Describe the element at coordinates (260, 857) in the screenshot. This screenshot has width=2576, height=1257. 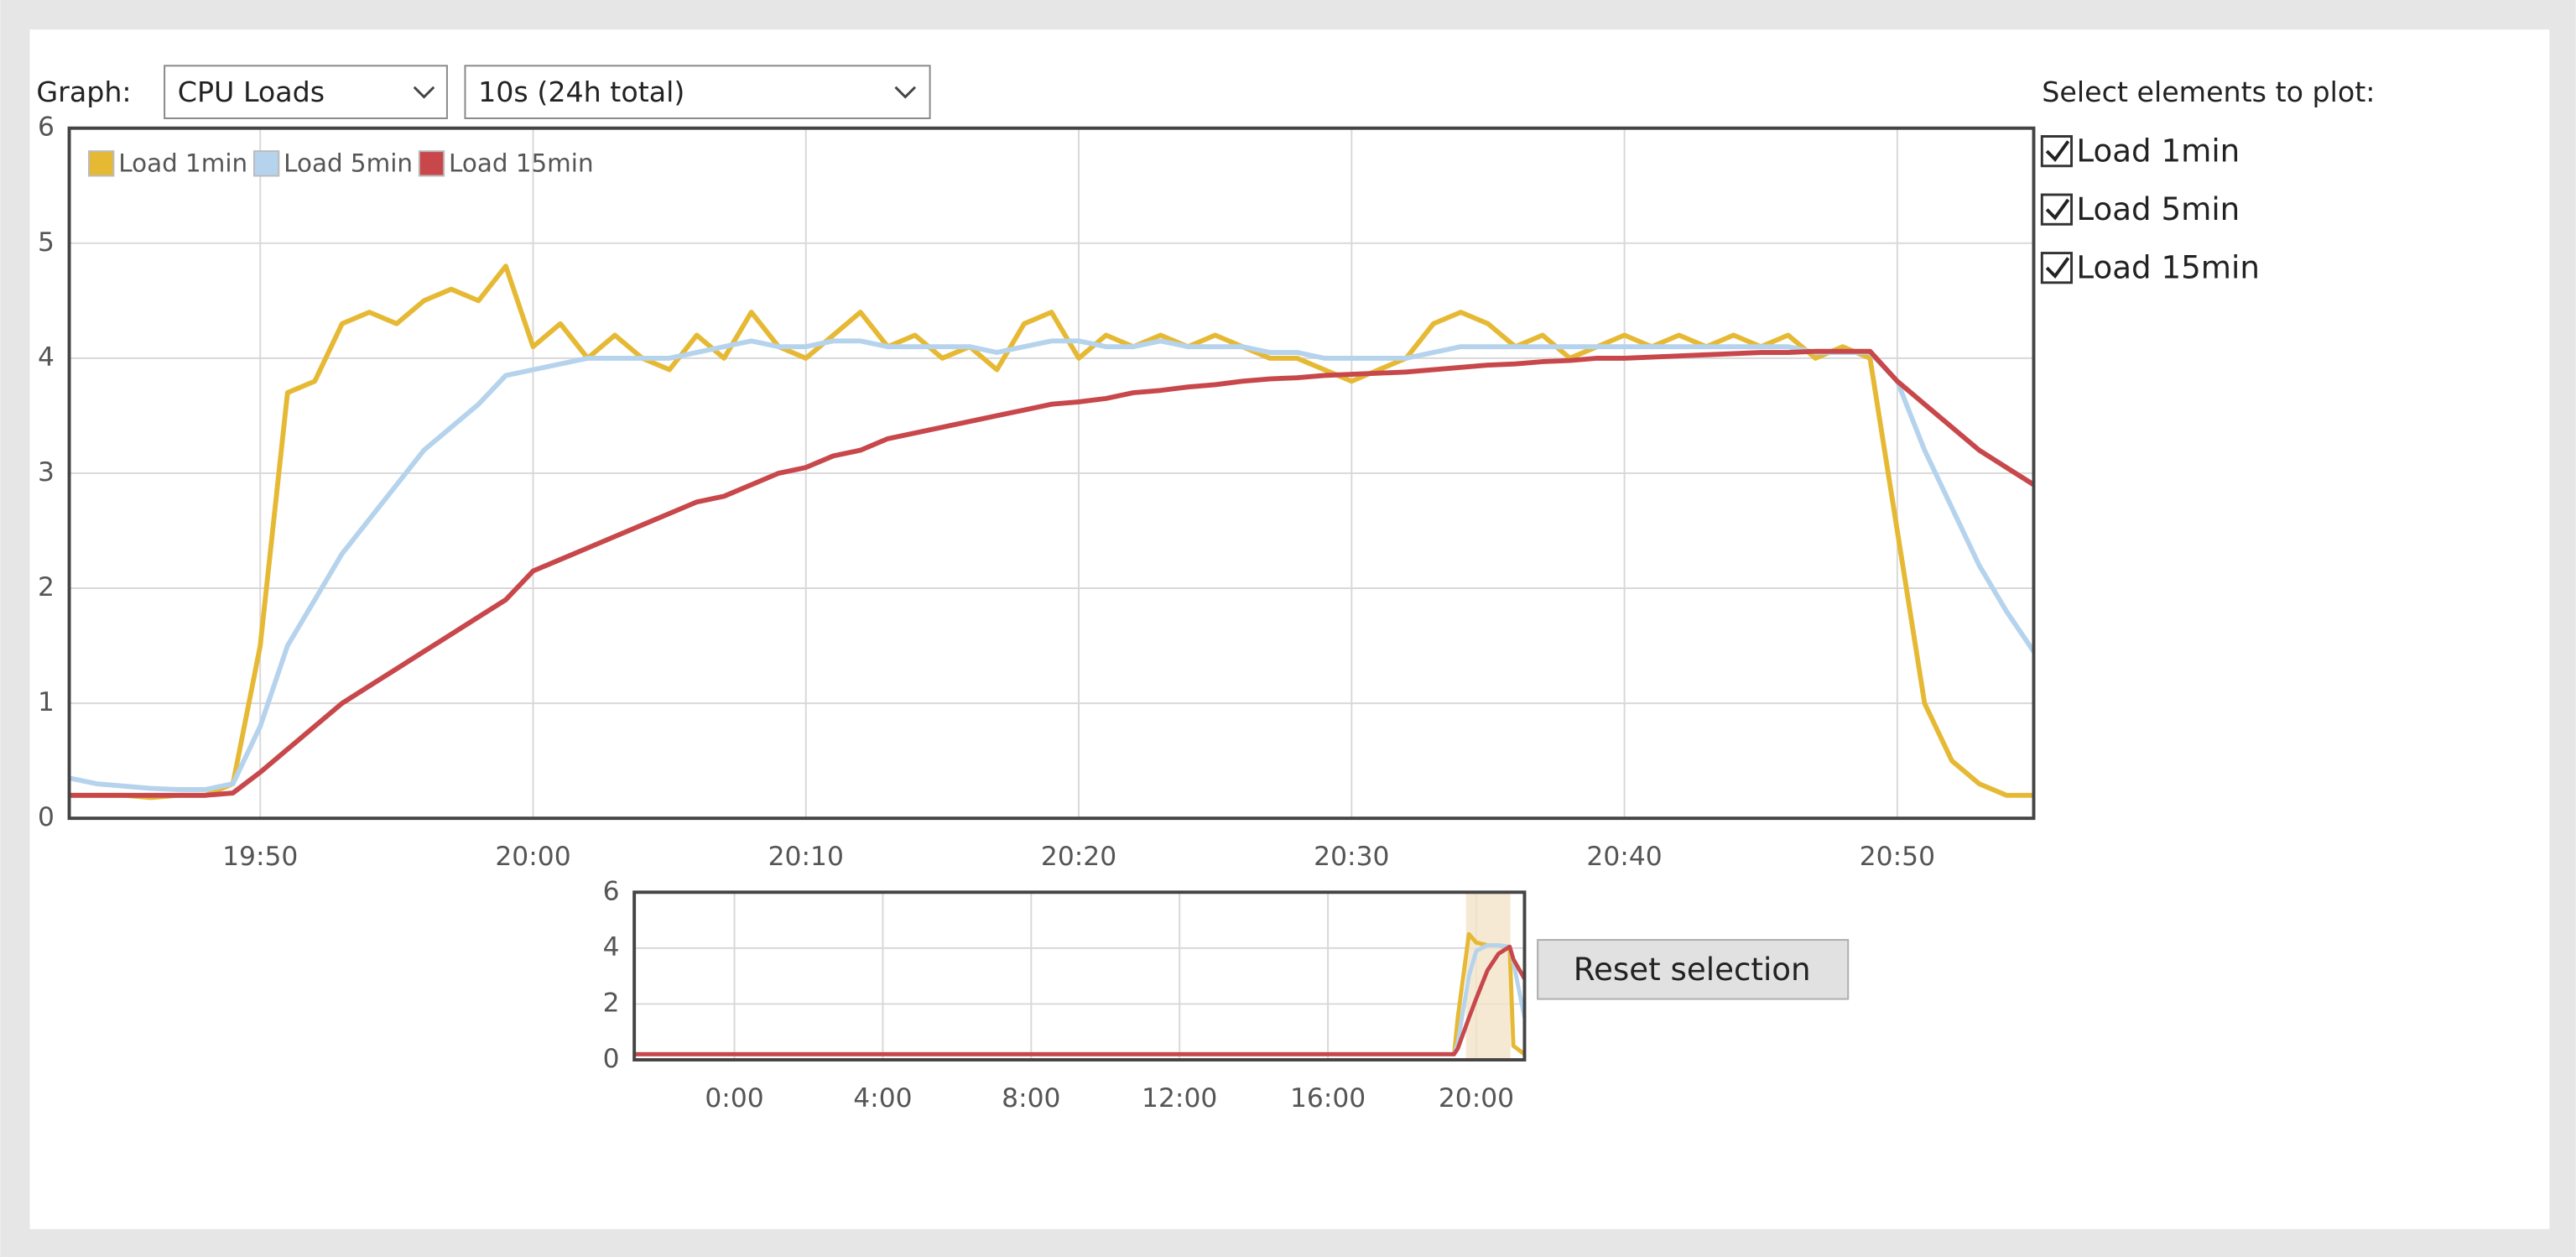
I see `x-tick-label: 19:50` at that location.